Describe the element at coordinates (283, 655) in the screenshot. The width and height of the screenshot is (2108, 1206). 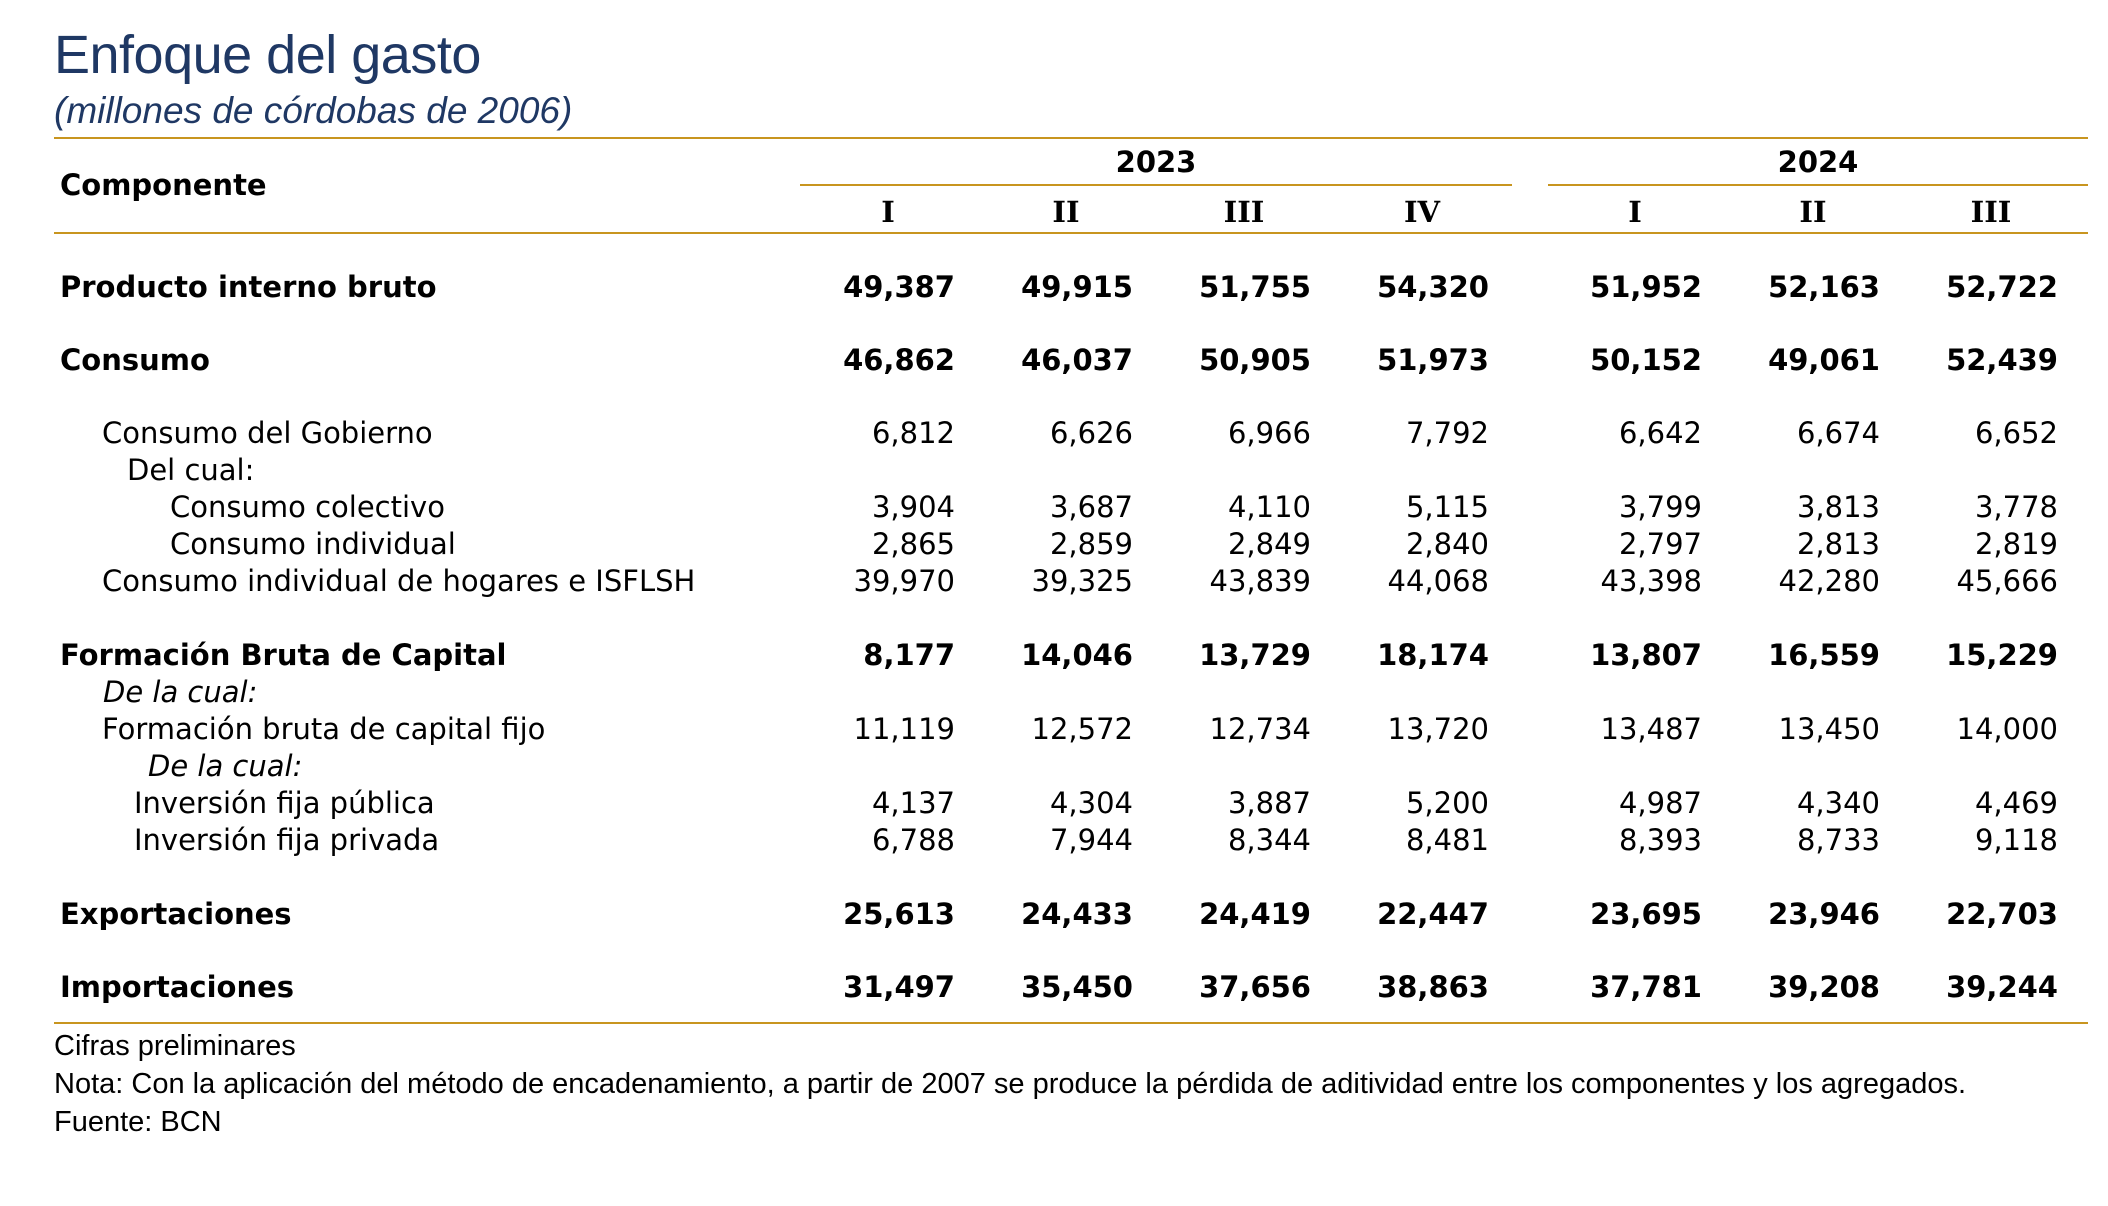
I see `row-label: Formación Bruta de Capital` at that location.